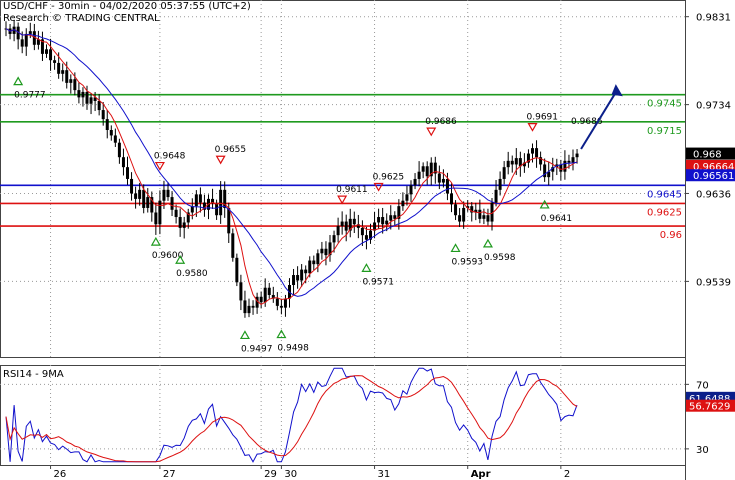 This screenshot has height=480, width=735. I want to click on pivot-high-label: 0.9655, so click(231, 150).